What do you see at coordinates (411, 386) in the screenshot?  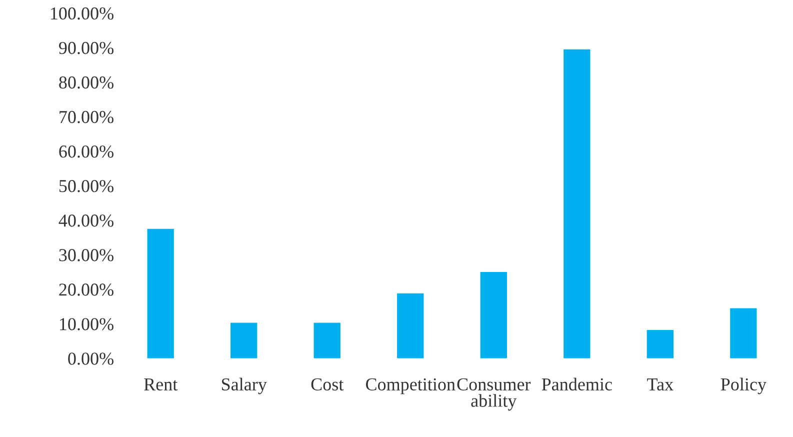 I see `x-tick-label: Competition` at bounding box center [411, 386].